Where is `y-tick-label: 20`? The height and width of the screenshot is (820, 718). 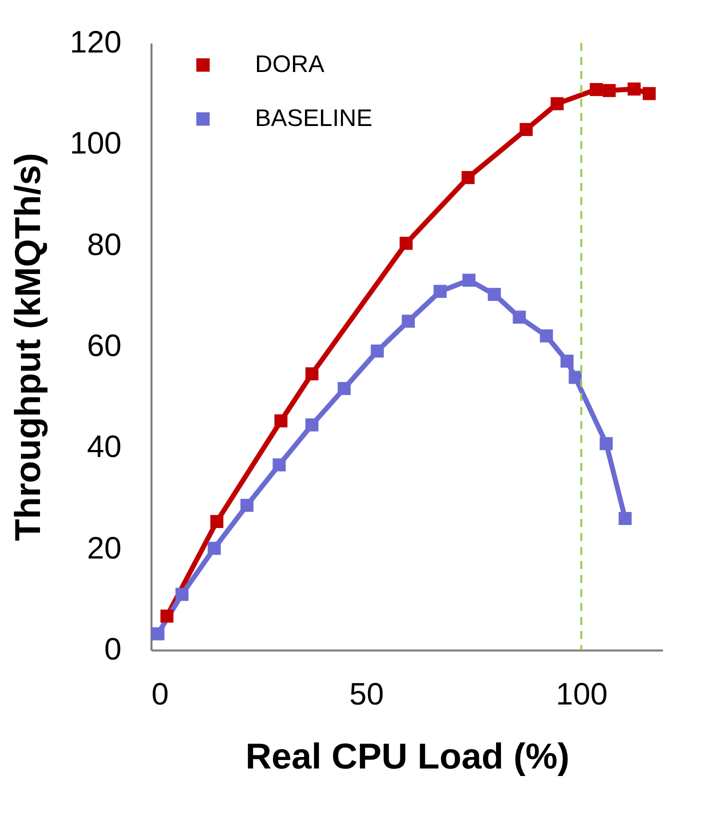 y-tick-label: 20 is located at coordinates (104, 548).